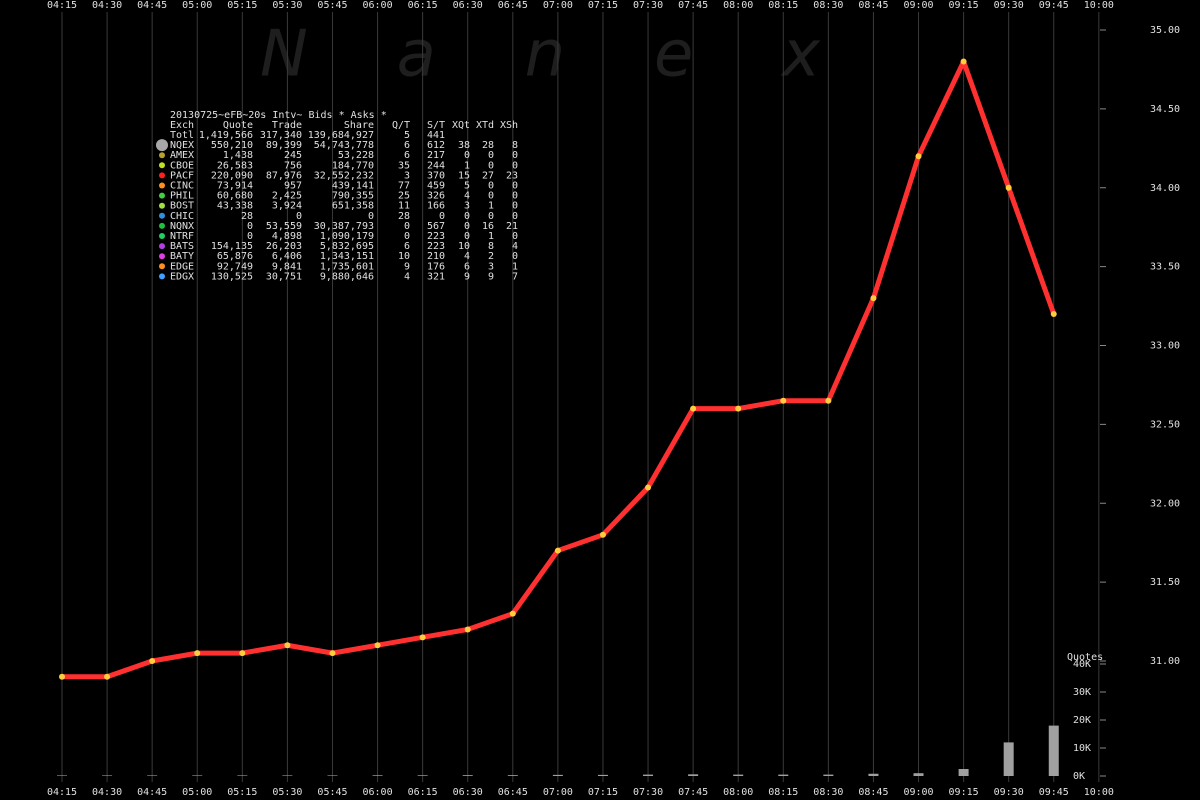 The width and height of the screenshot is (1200, 800). What do you see at coordinates (182, 175) in the screenshot?
I see `table-cell: PACF` at bounding box center [182, 175].